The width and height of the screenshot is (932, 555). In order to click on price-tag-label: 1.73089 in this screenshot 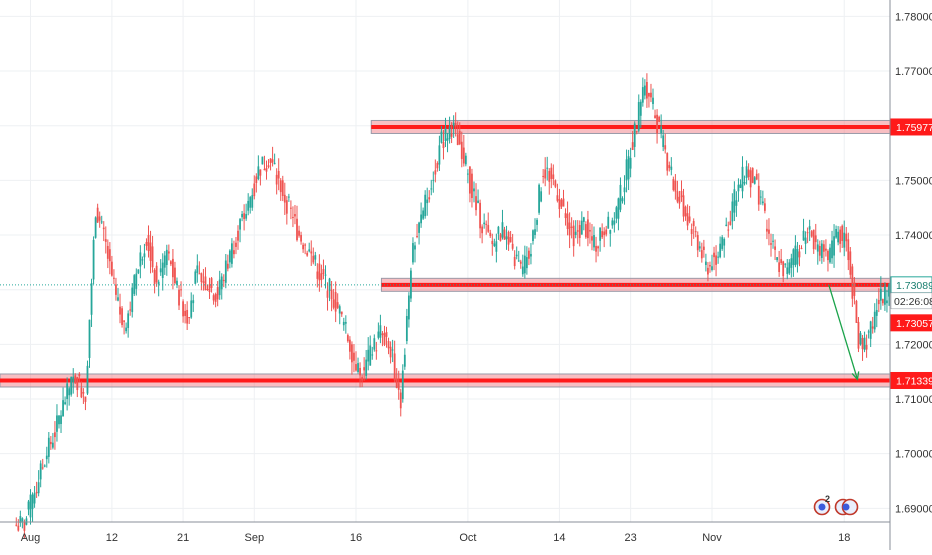, I will do `click(914, 286)`.